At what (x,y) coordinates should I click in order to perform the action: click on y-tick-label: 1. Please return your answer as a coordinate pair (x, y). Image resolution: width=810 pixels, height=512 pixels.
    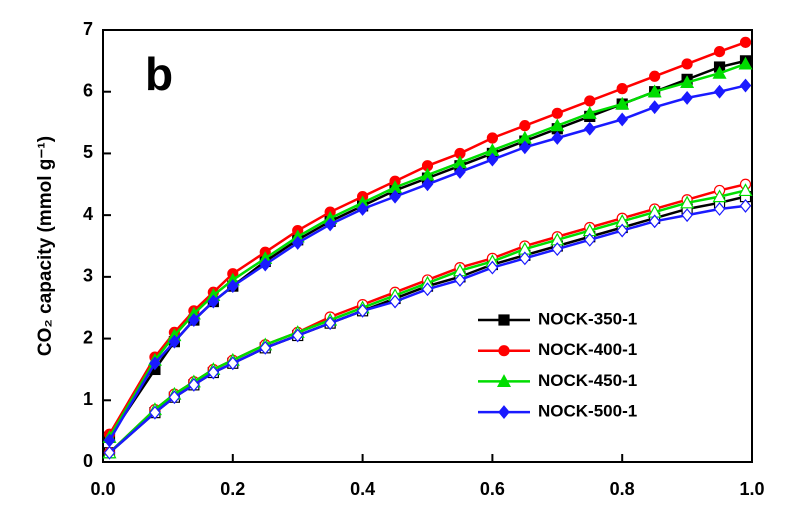
    Looking at the image, I should click on (88, 399).